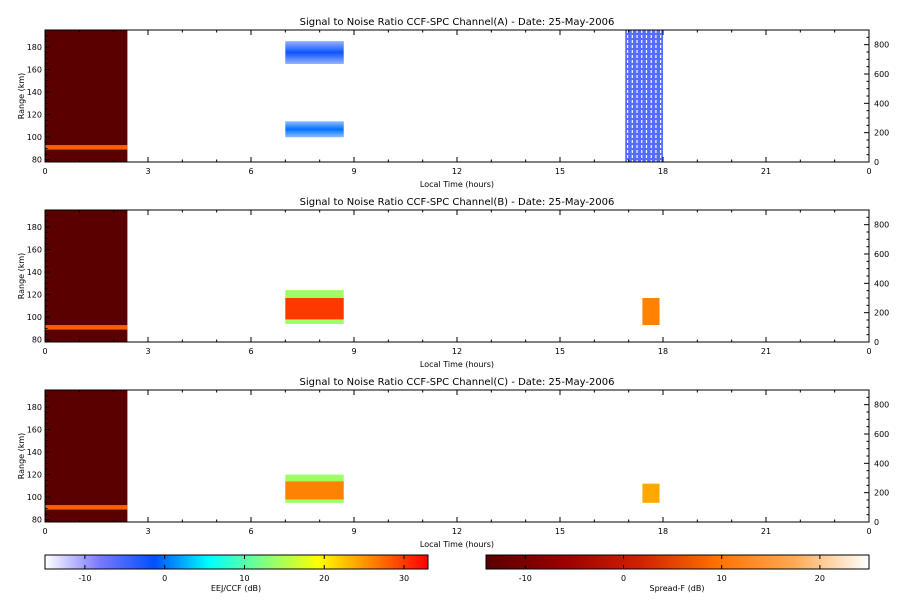  I want to click on colorbar-eej-bar, so click(236, 562).